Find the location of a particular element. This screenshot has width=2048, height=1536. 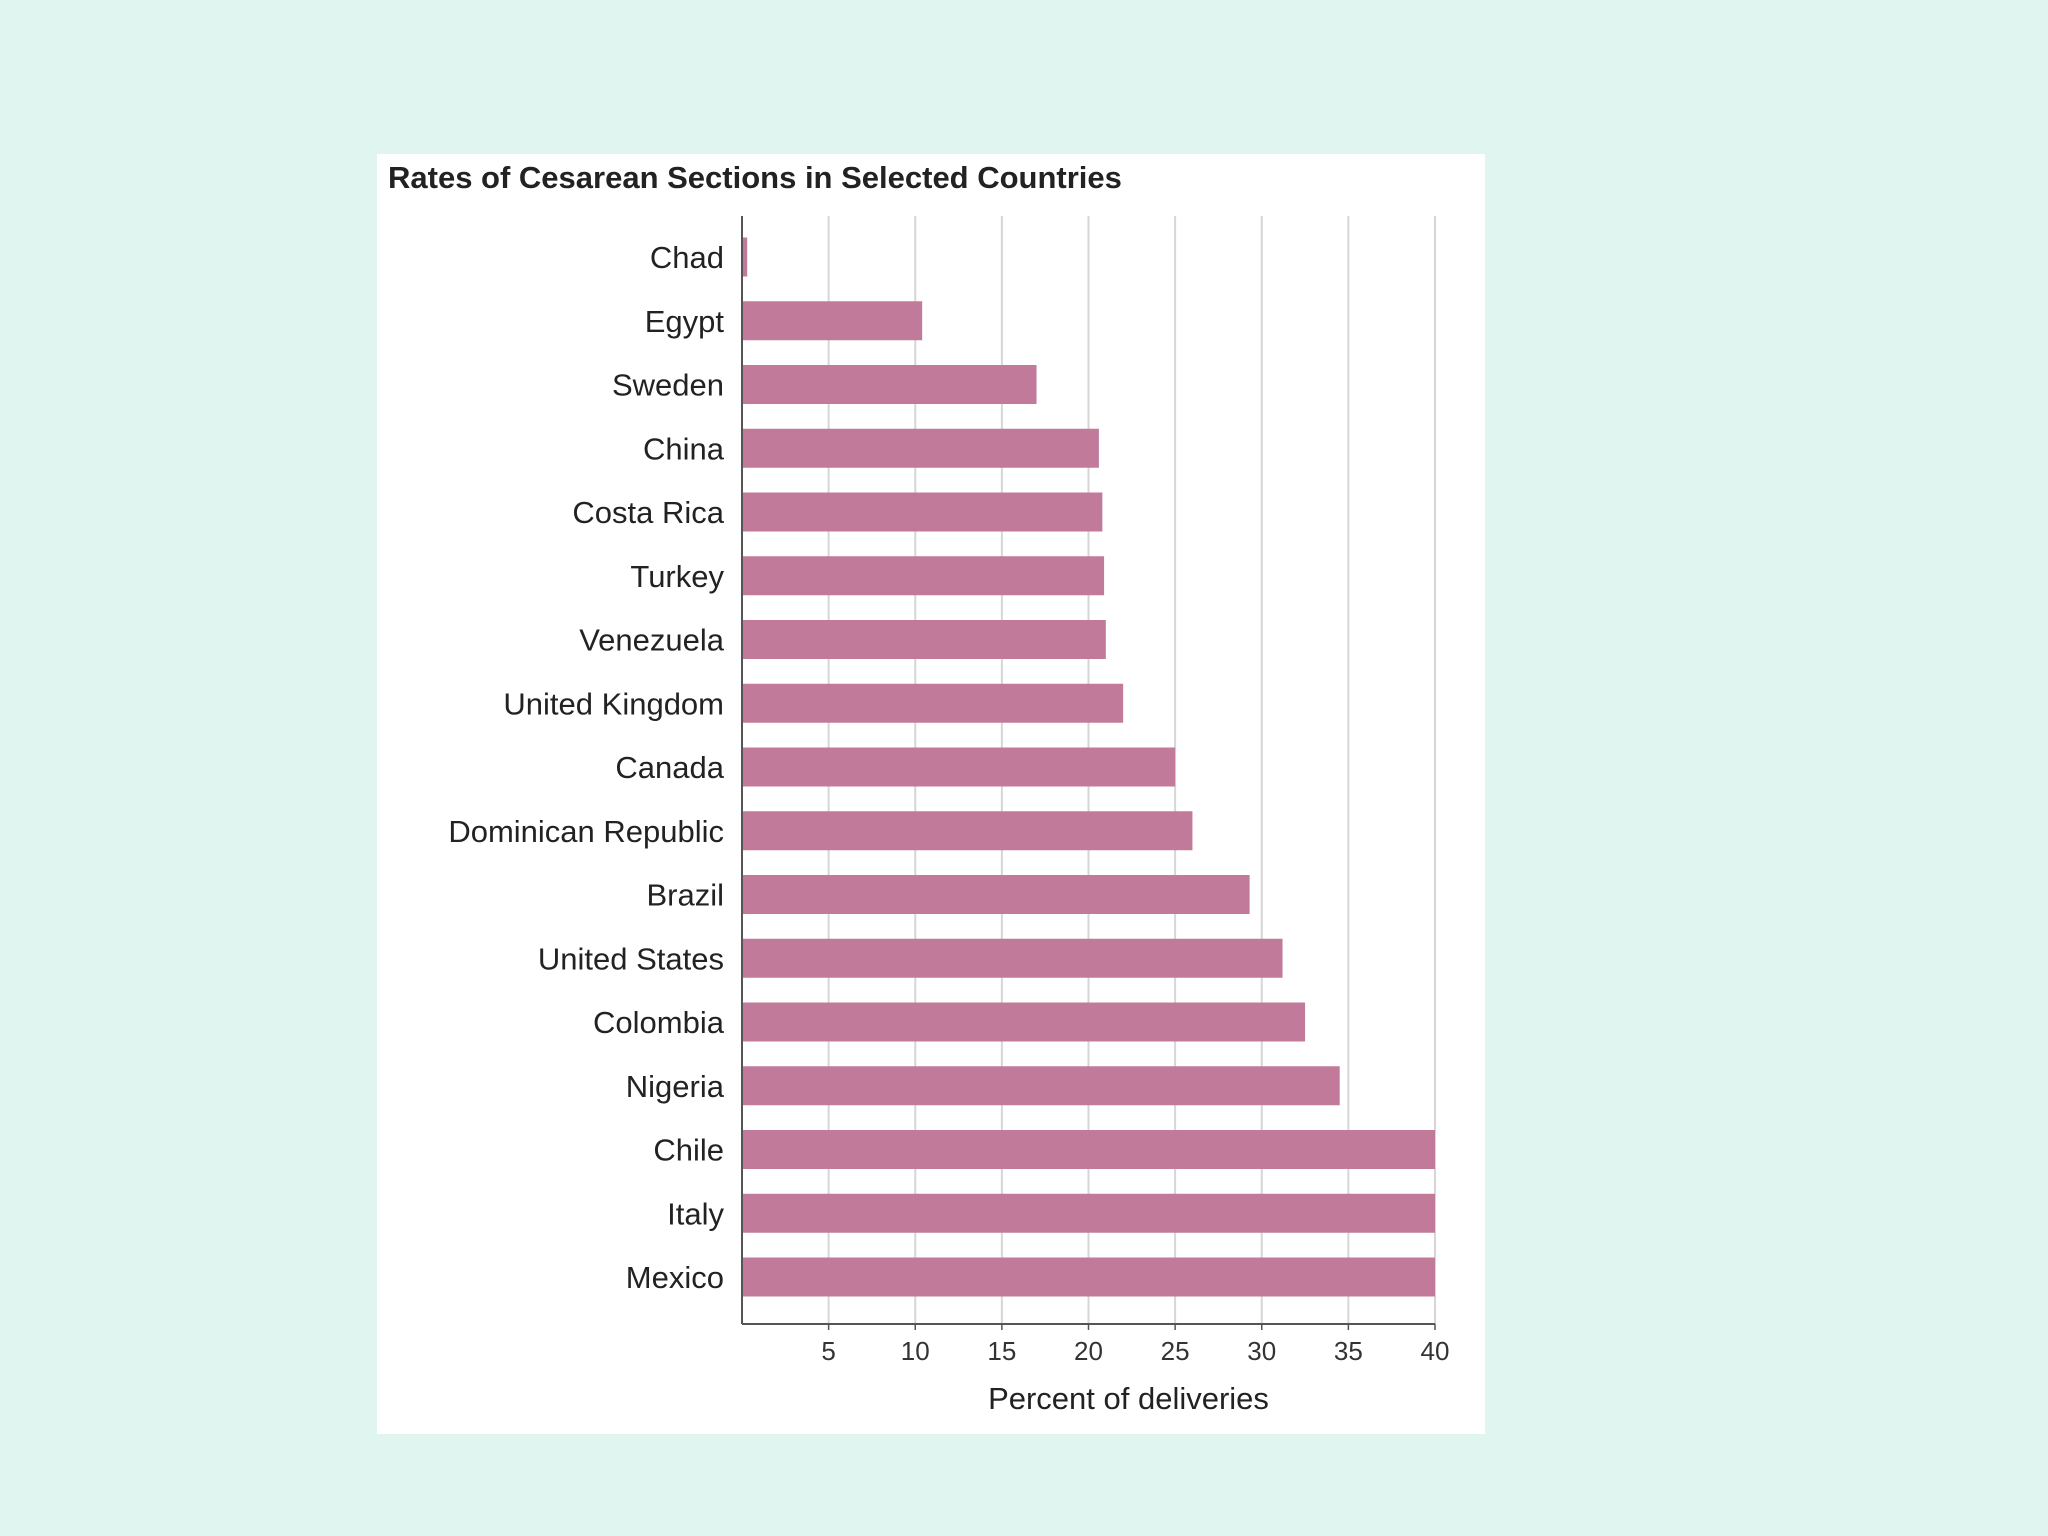

category-label: Chad is located at coordinates (687, 257).